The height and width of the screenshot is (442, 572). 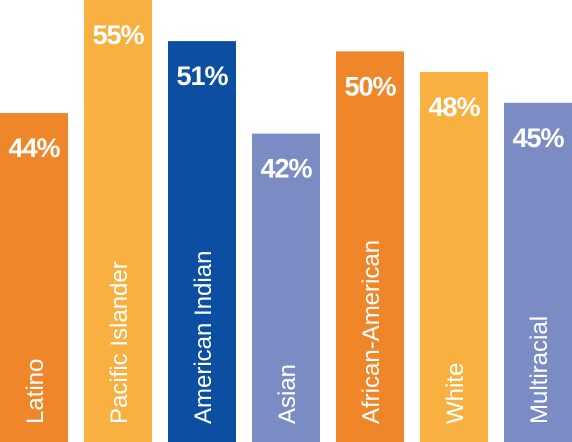 What do you see at coordinates (539, 370) in the screenshot?
I see `category-label: Multiracial` at bounding box center [539, 370].